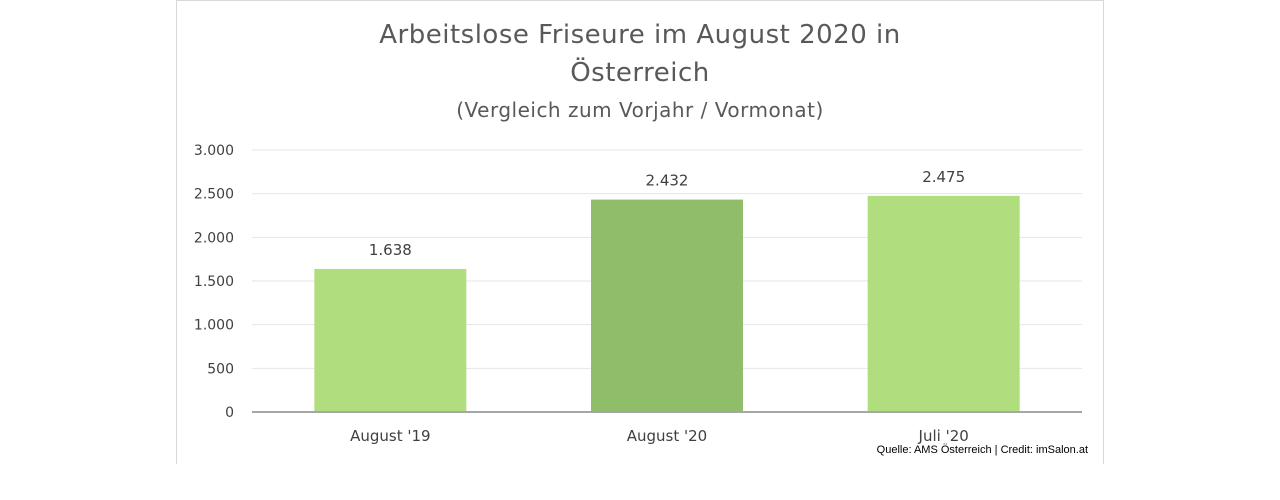 This screenshot has height=500, width=1280. Describe the element at coordinates (667, 436) in the screenshot. I see `x-tick-label: August '20` at that location.